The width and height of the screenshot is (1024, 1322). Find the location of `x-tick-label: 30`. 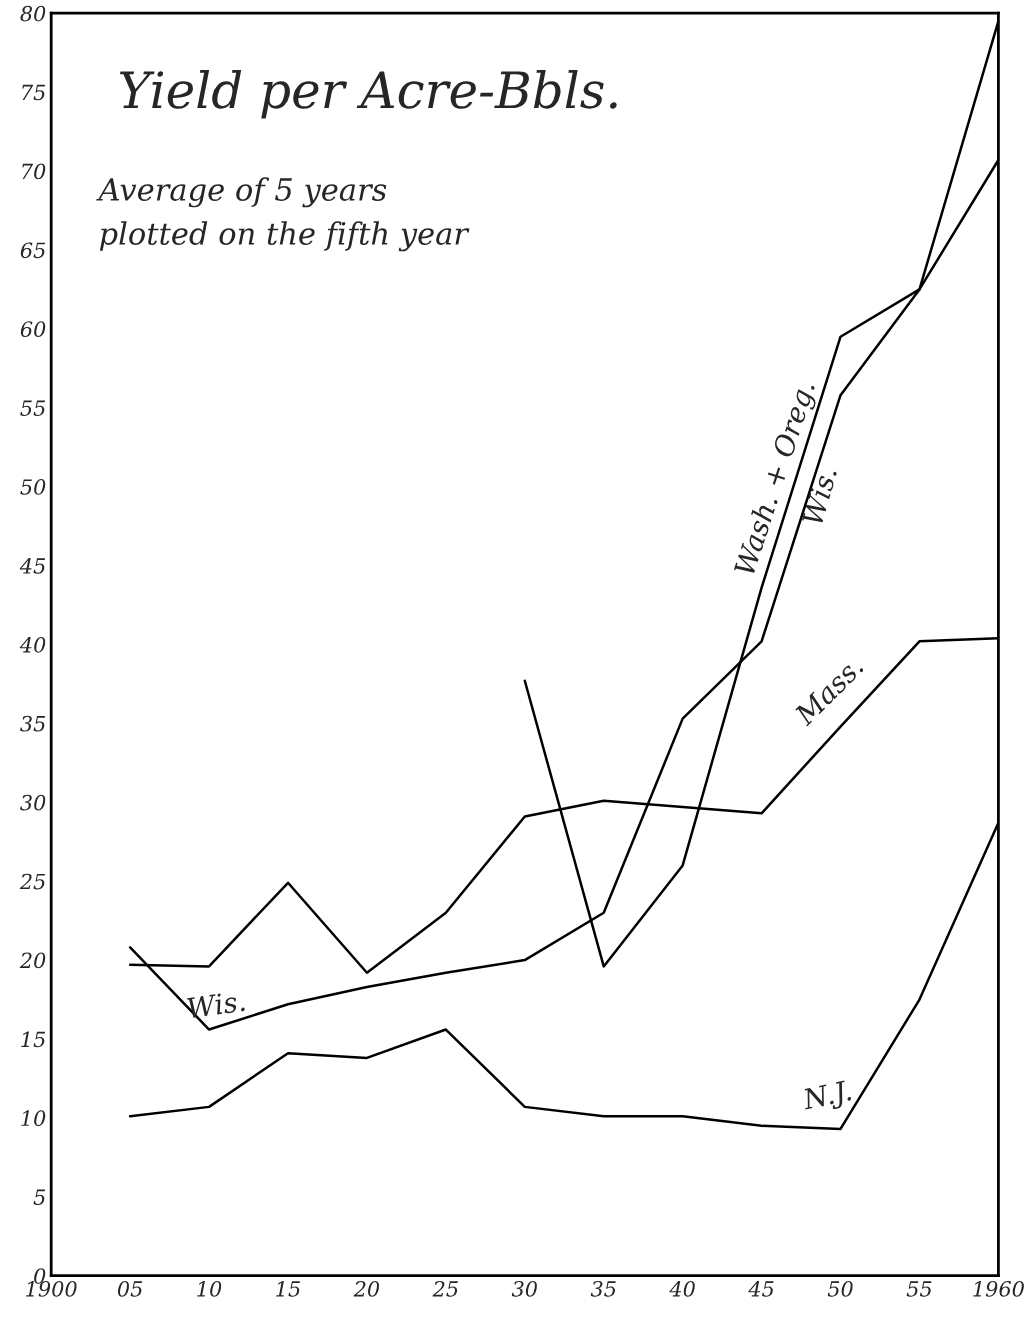

x-tick-label: 30 is located at coordinates (524, 1288).